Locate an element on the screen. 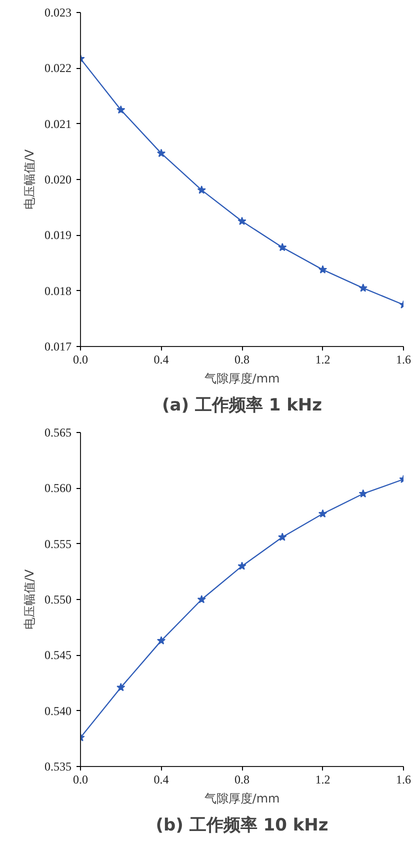 The image size is (417, 841). text: (a) 工作频率 1 kHz is located at coordinates (242, 406).